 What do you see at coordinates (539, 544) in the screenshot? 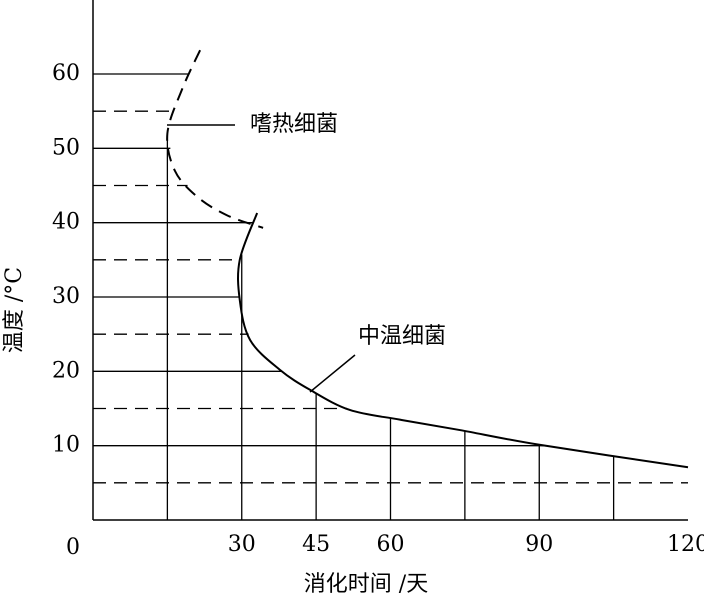
I see `x-tick-label: 90` at bounding box center [539, 544].